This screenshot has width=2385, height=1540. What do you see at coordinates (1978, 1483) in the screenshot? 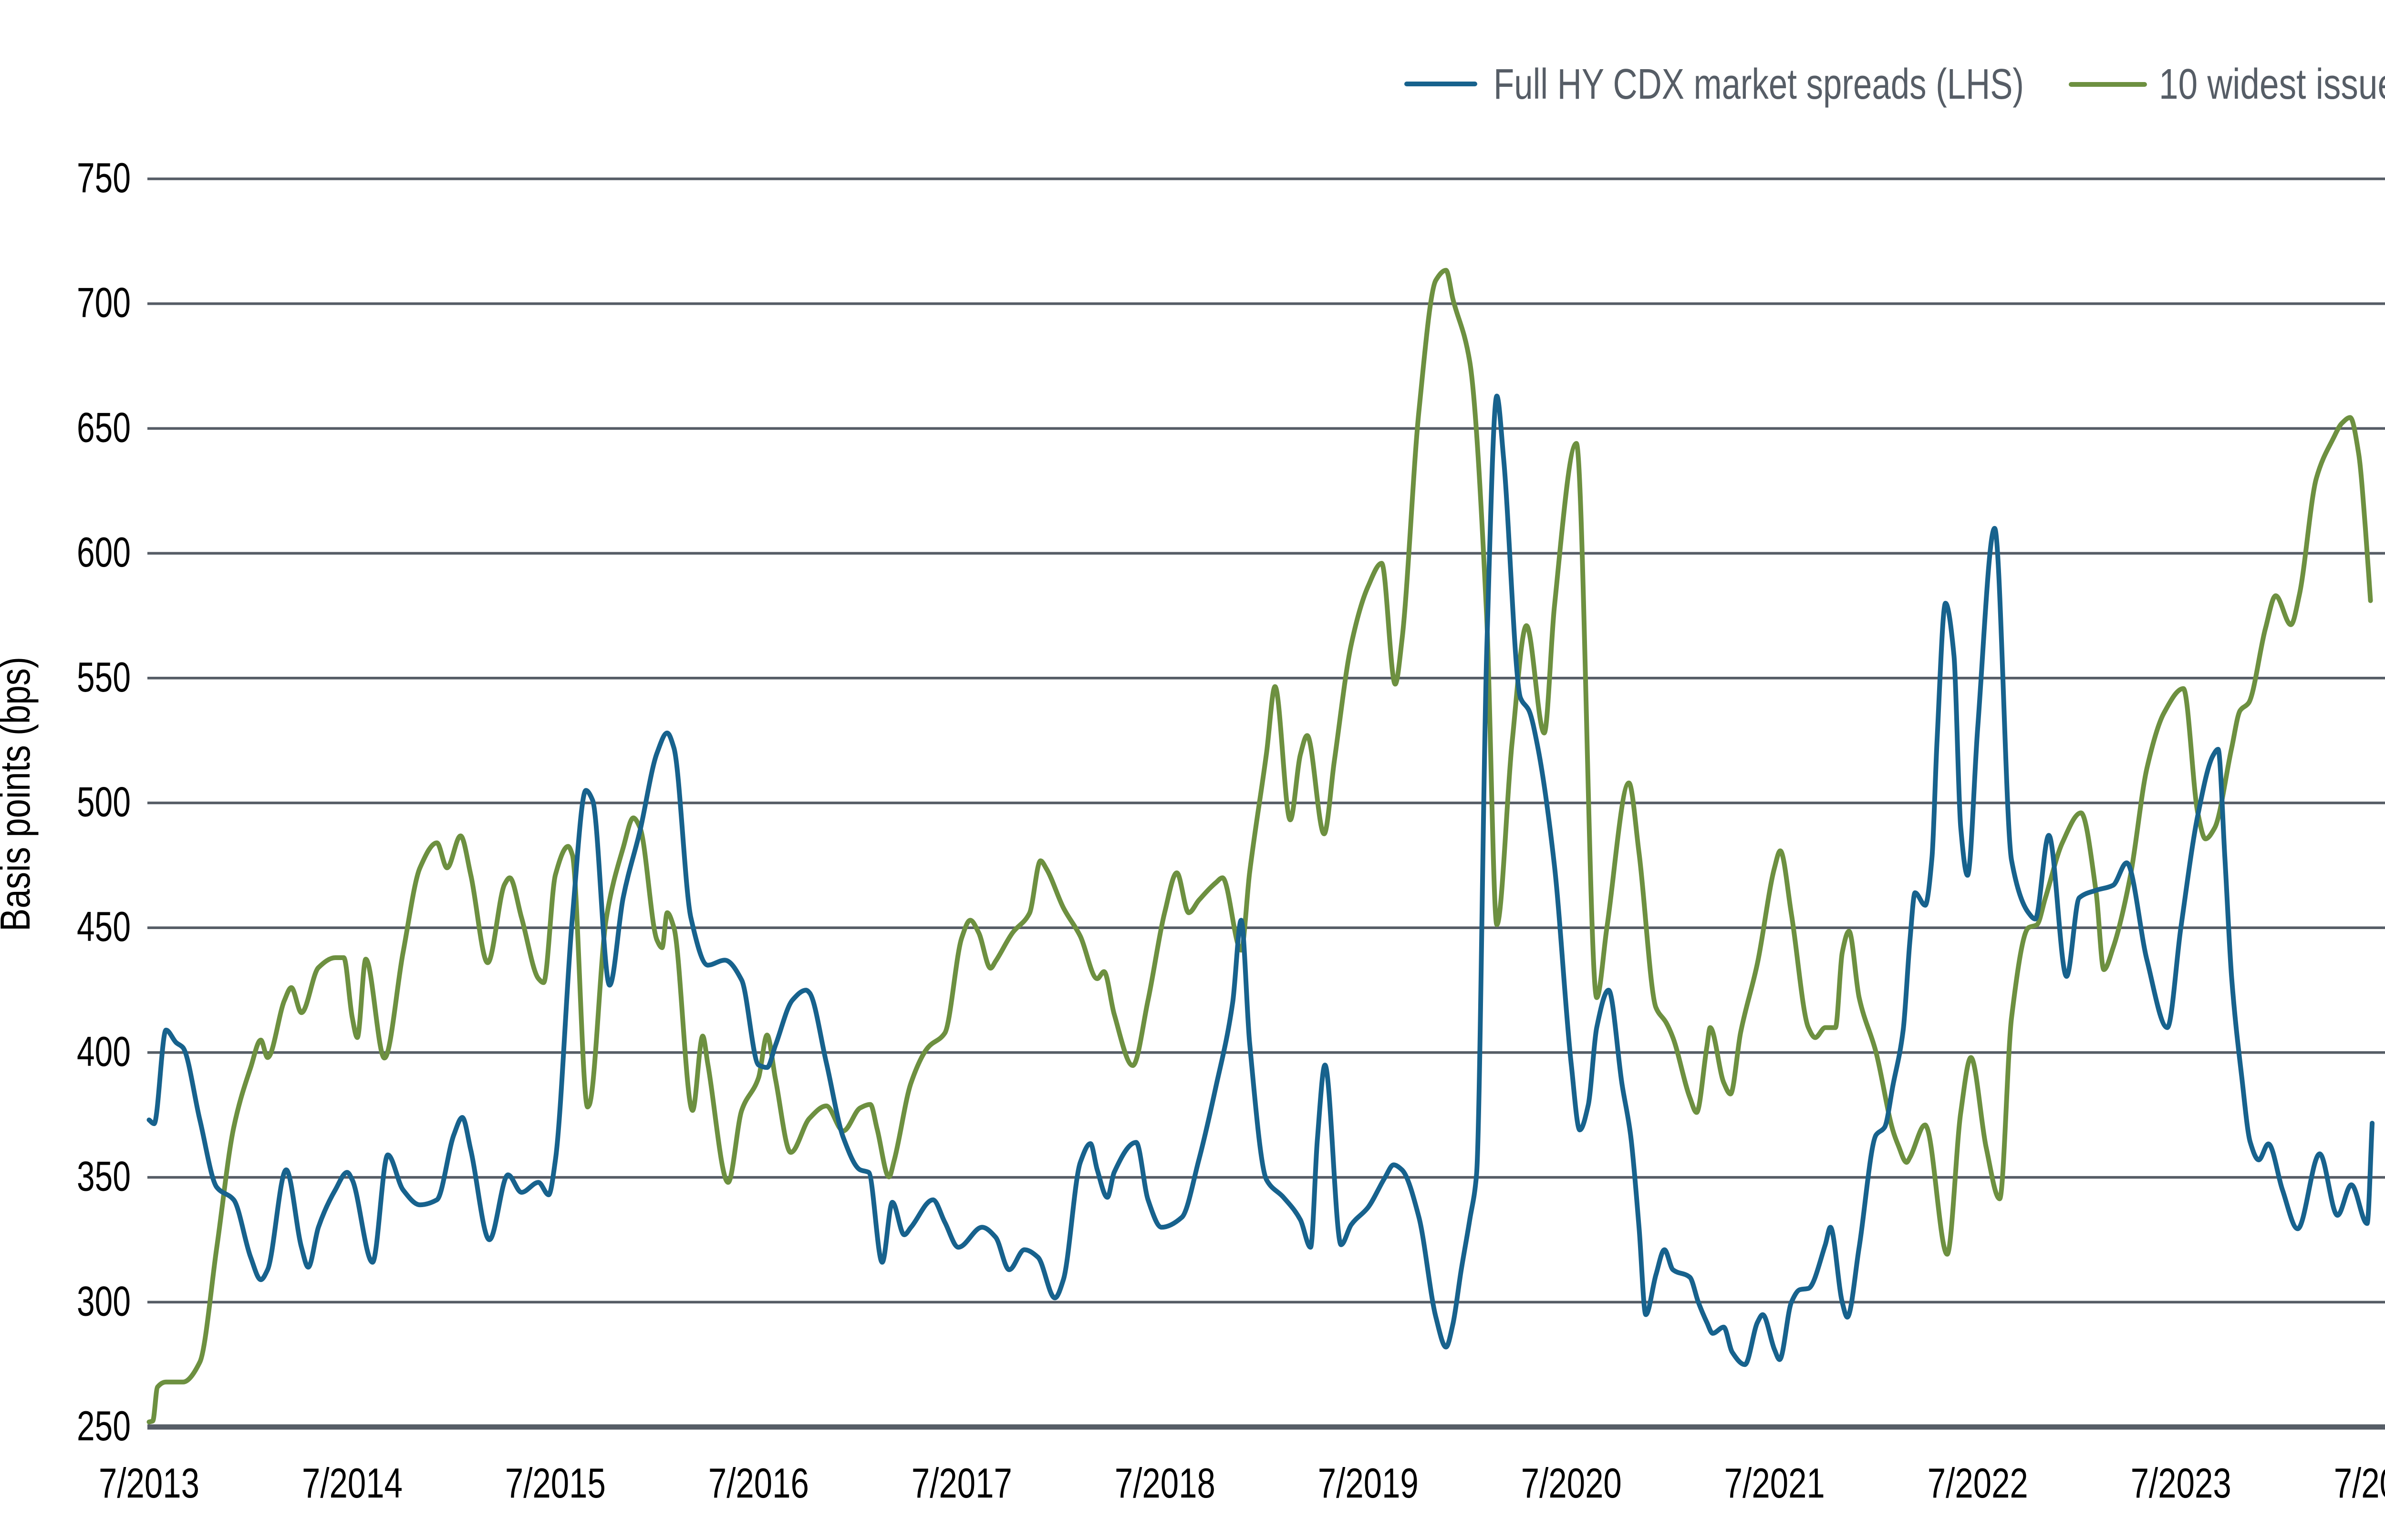
I see `svg-text: 7/2022` at bounding box center [1978, 1483].